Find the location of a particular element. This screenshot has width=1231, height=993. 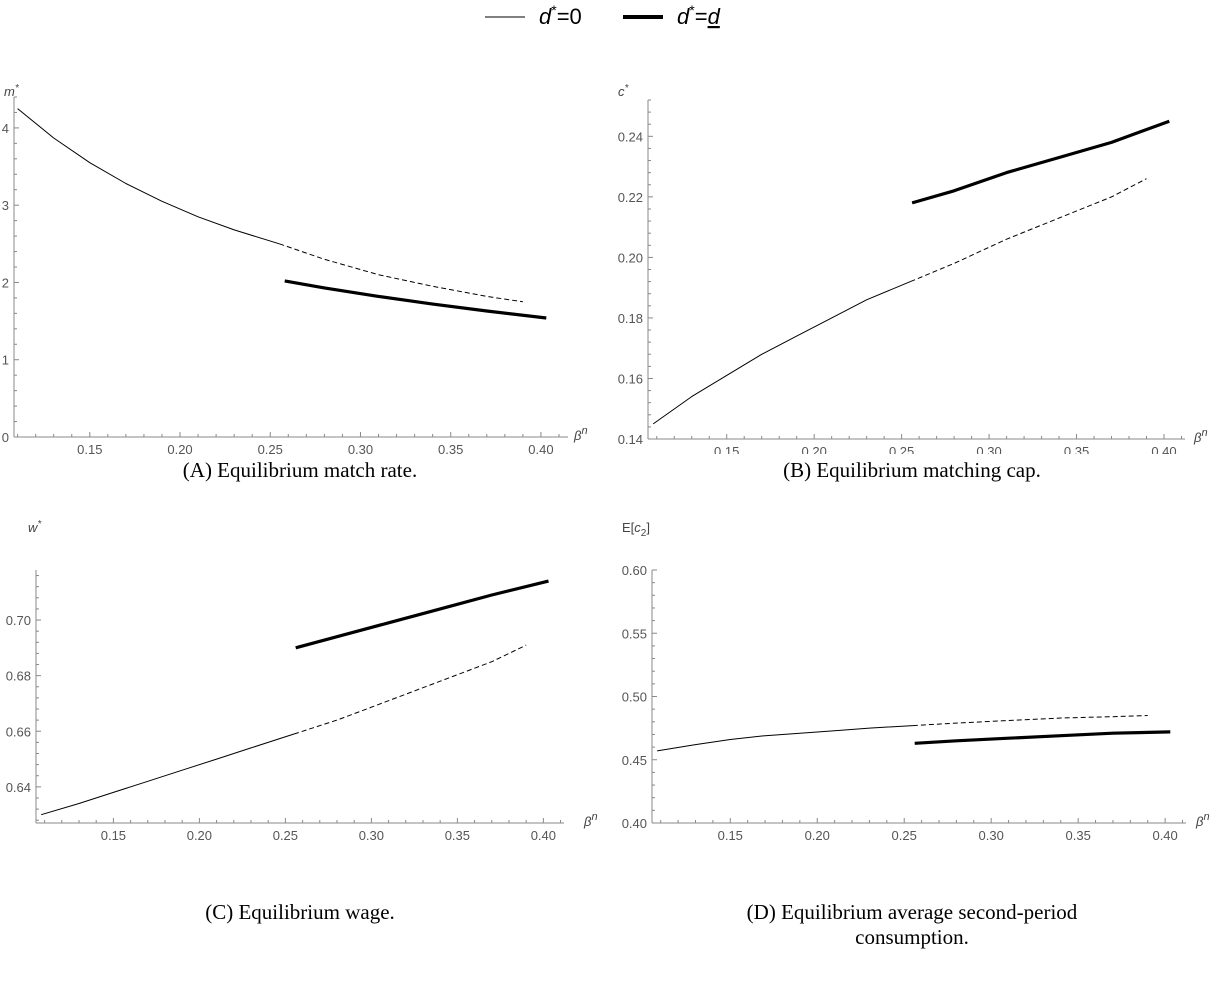

y-tick-label-a: 2 is located at coordinates (5, 282).